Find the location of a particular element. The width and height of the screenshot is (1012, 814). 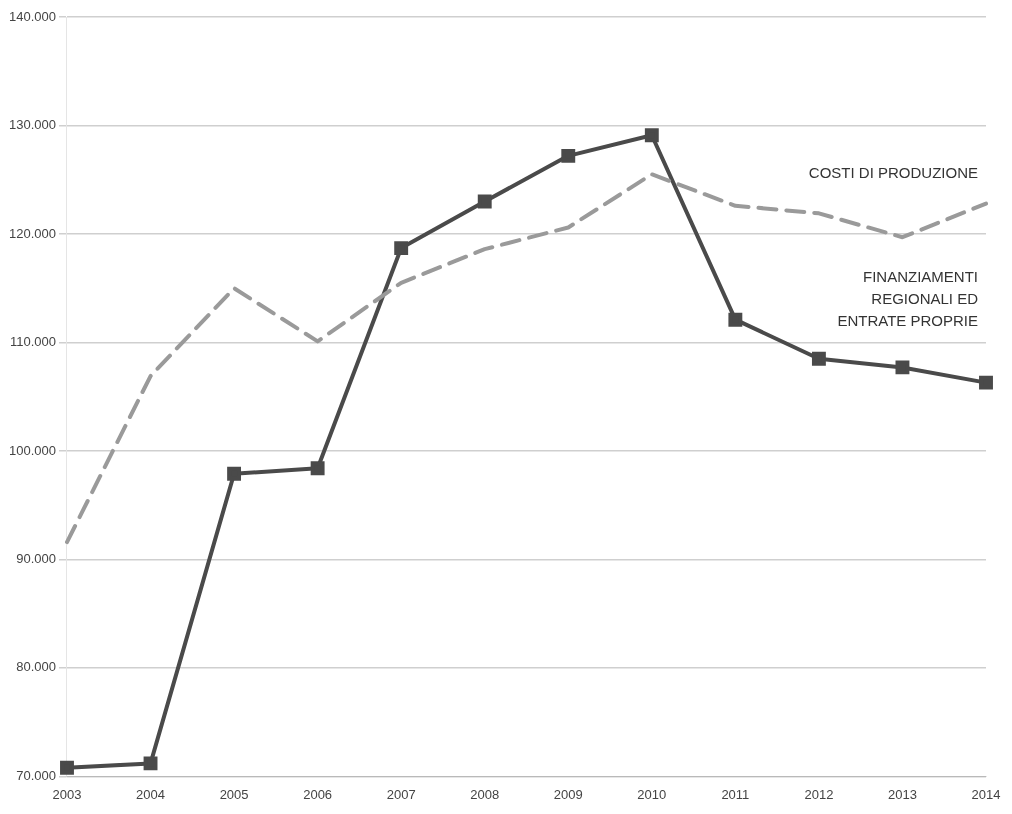

series-label: COSTI DI PRODUZIONE is located at coordinates (893, 172).